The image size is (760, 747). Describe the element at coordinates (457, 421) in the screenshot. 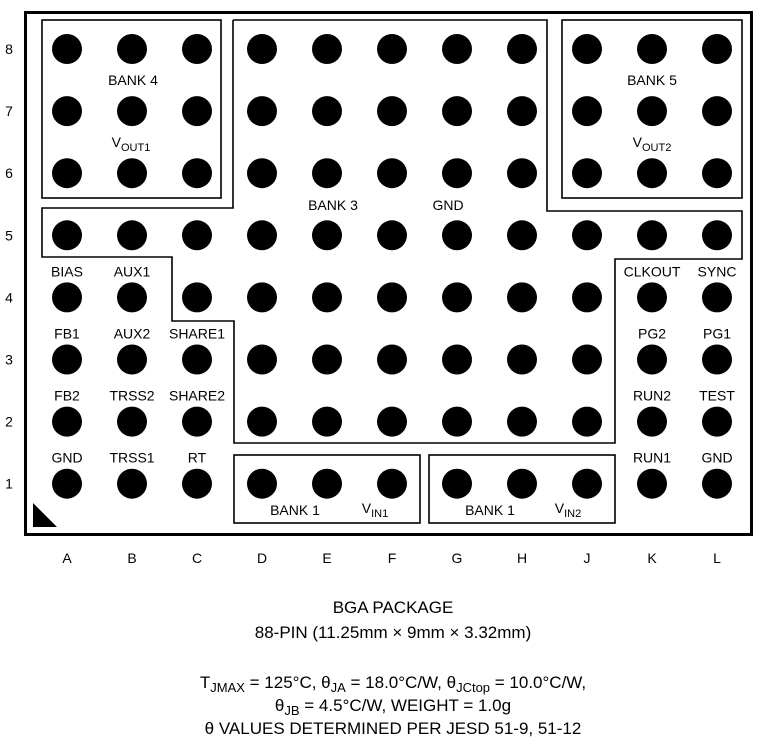

I see `ball-G2` at that location.